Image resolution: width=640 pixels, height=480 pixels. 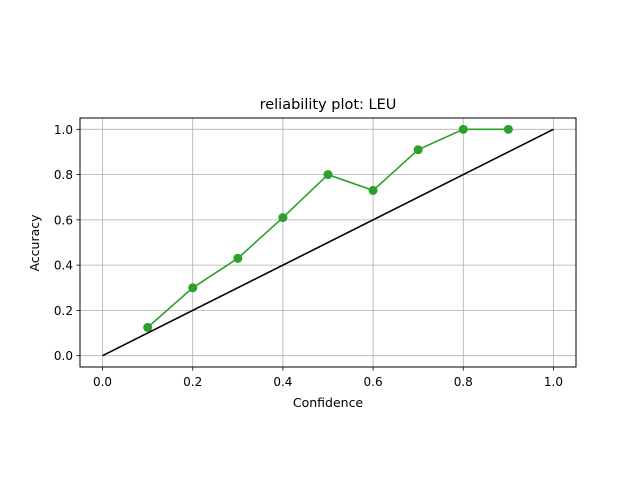 What do you see at coordinates (63, 175) in the screenshot?
I see `y-tick-label: 0.8` at bounding box center [63, 175].